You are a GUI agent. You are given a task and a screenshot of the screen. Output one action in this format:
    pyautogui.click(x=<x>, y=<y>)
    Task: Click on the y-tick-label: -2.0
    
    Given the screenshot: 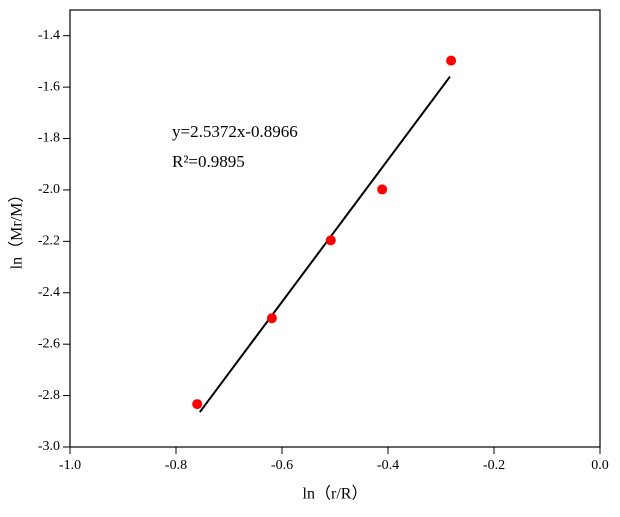 What is the action you would take?
    pyautogui.click(x=49, y=189)
    